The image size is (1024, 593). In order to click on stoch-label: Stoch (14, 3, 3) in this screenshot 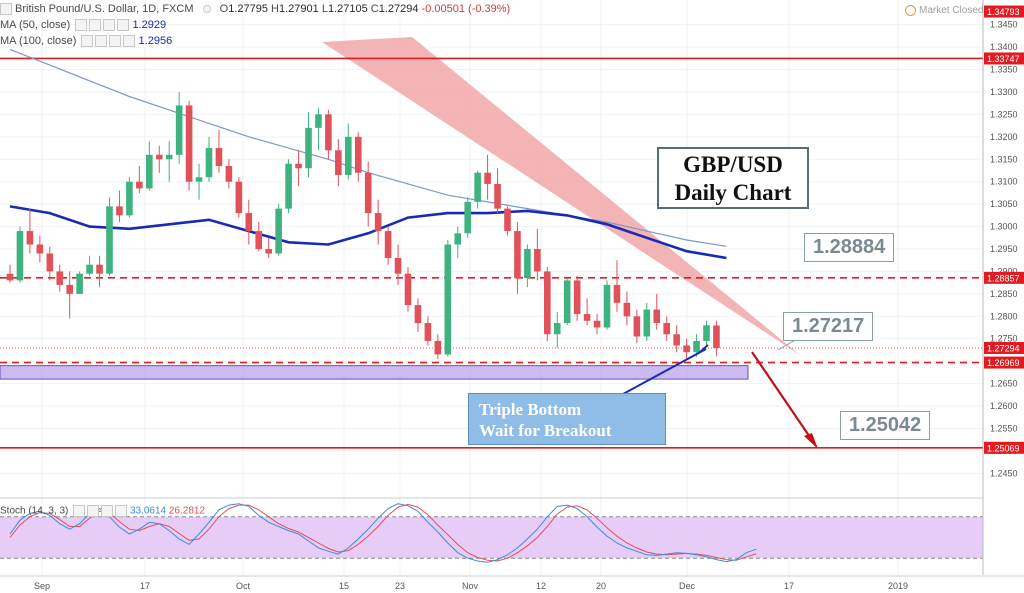, I will do `click(34, 511)`.